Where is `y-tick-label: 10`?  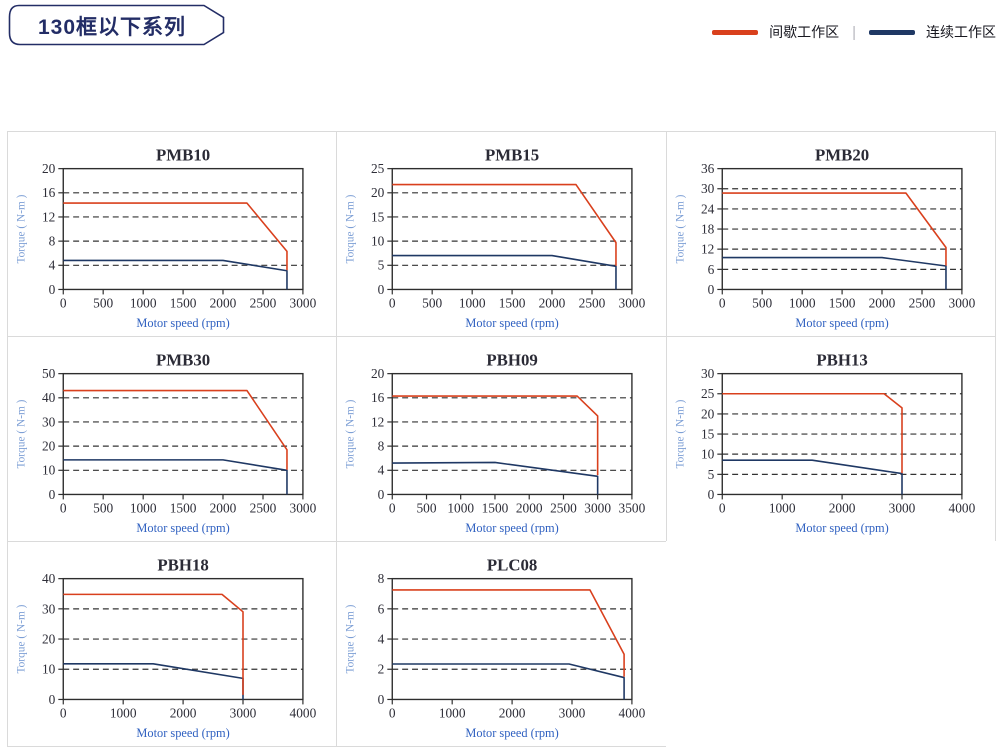
y-tick-label: 10 is located at coordinates (49, 669).